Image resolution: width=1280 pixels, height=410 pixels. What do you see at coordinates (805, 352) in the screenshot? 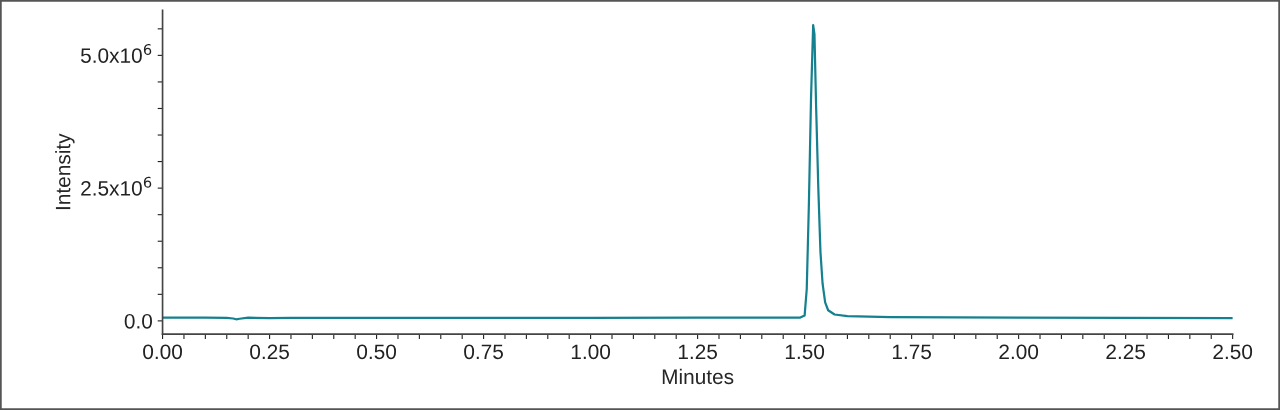
I see `x-tick-label: 1.50` at bounding box center [805, 352].